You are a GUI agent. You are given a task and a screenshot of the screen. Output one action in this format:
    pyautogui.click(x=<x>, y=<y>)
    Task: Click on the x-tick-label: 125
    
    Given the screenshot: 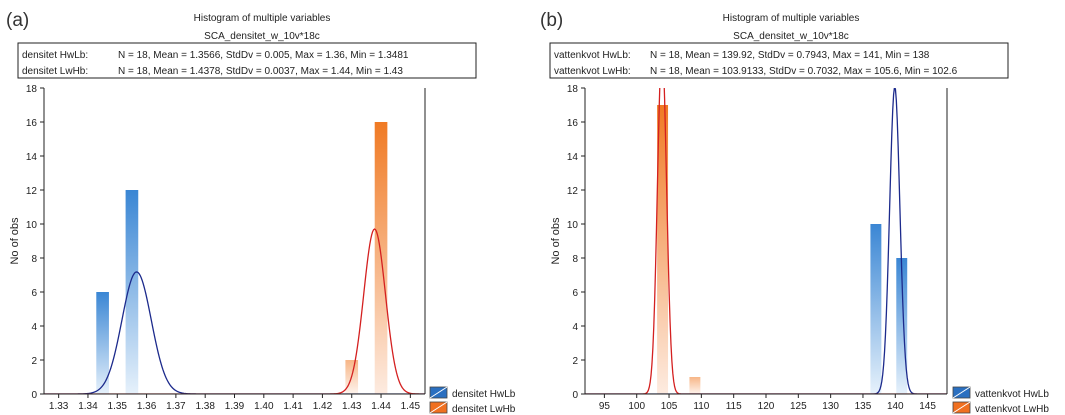 What is the action you would take?
    pyautogui.click(x=798, y=406)
    